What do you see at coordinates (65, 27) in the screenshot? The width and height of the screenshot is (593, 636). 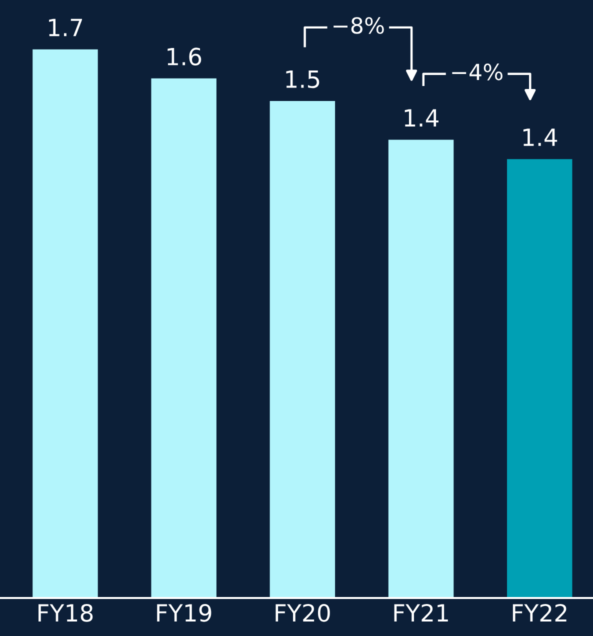 I see `data-label: 1.7` at bounding box center [65, 27].